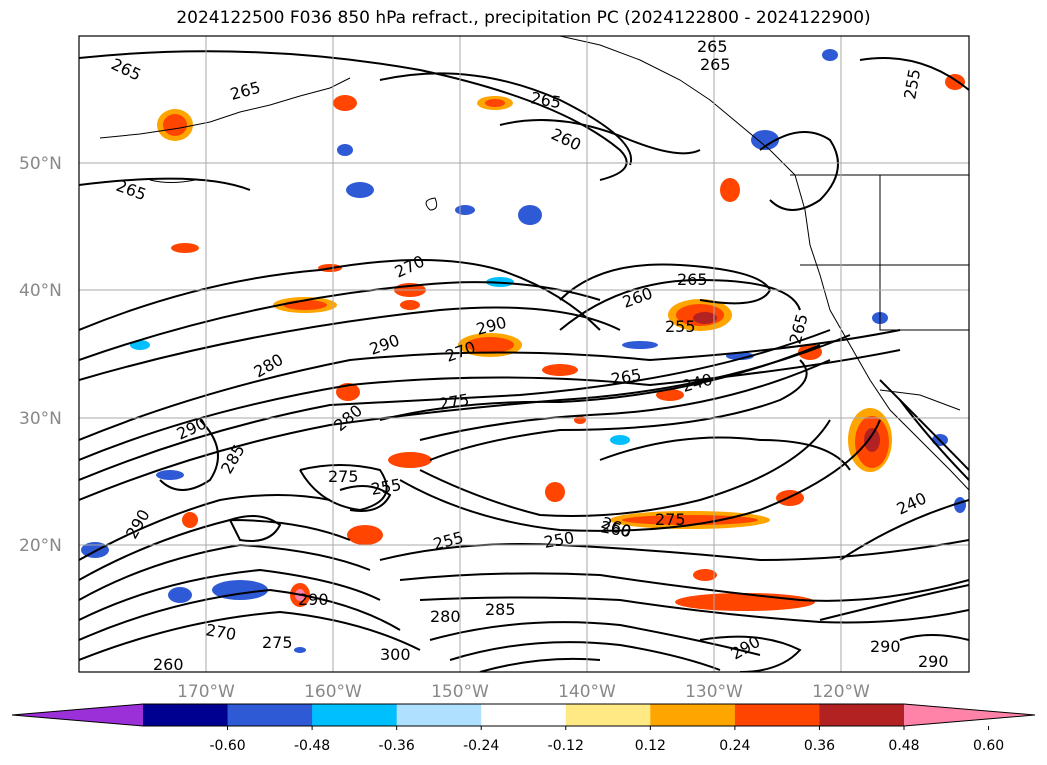  What do you see at coordinates (40, 291) in the screenshot?
I see `lat-label-40n: 40°N` at bounding box center [40, 291].